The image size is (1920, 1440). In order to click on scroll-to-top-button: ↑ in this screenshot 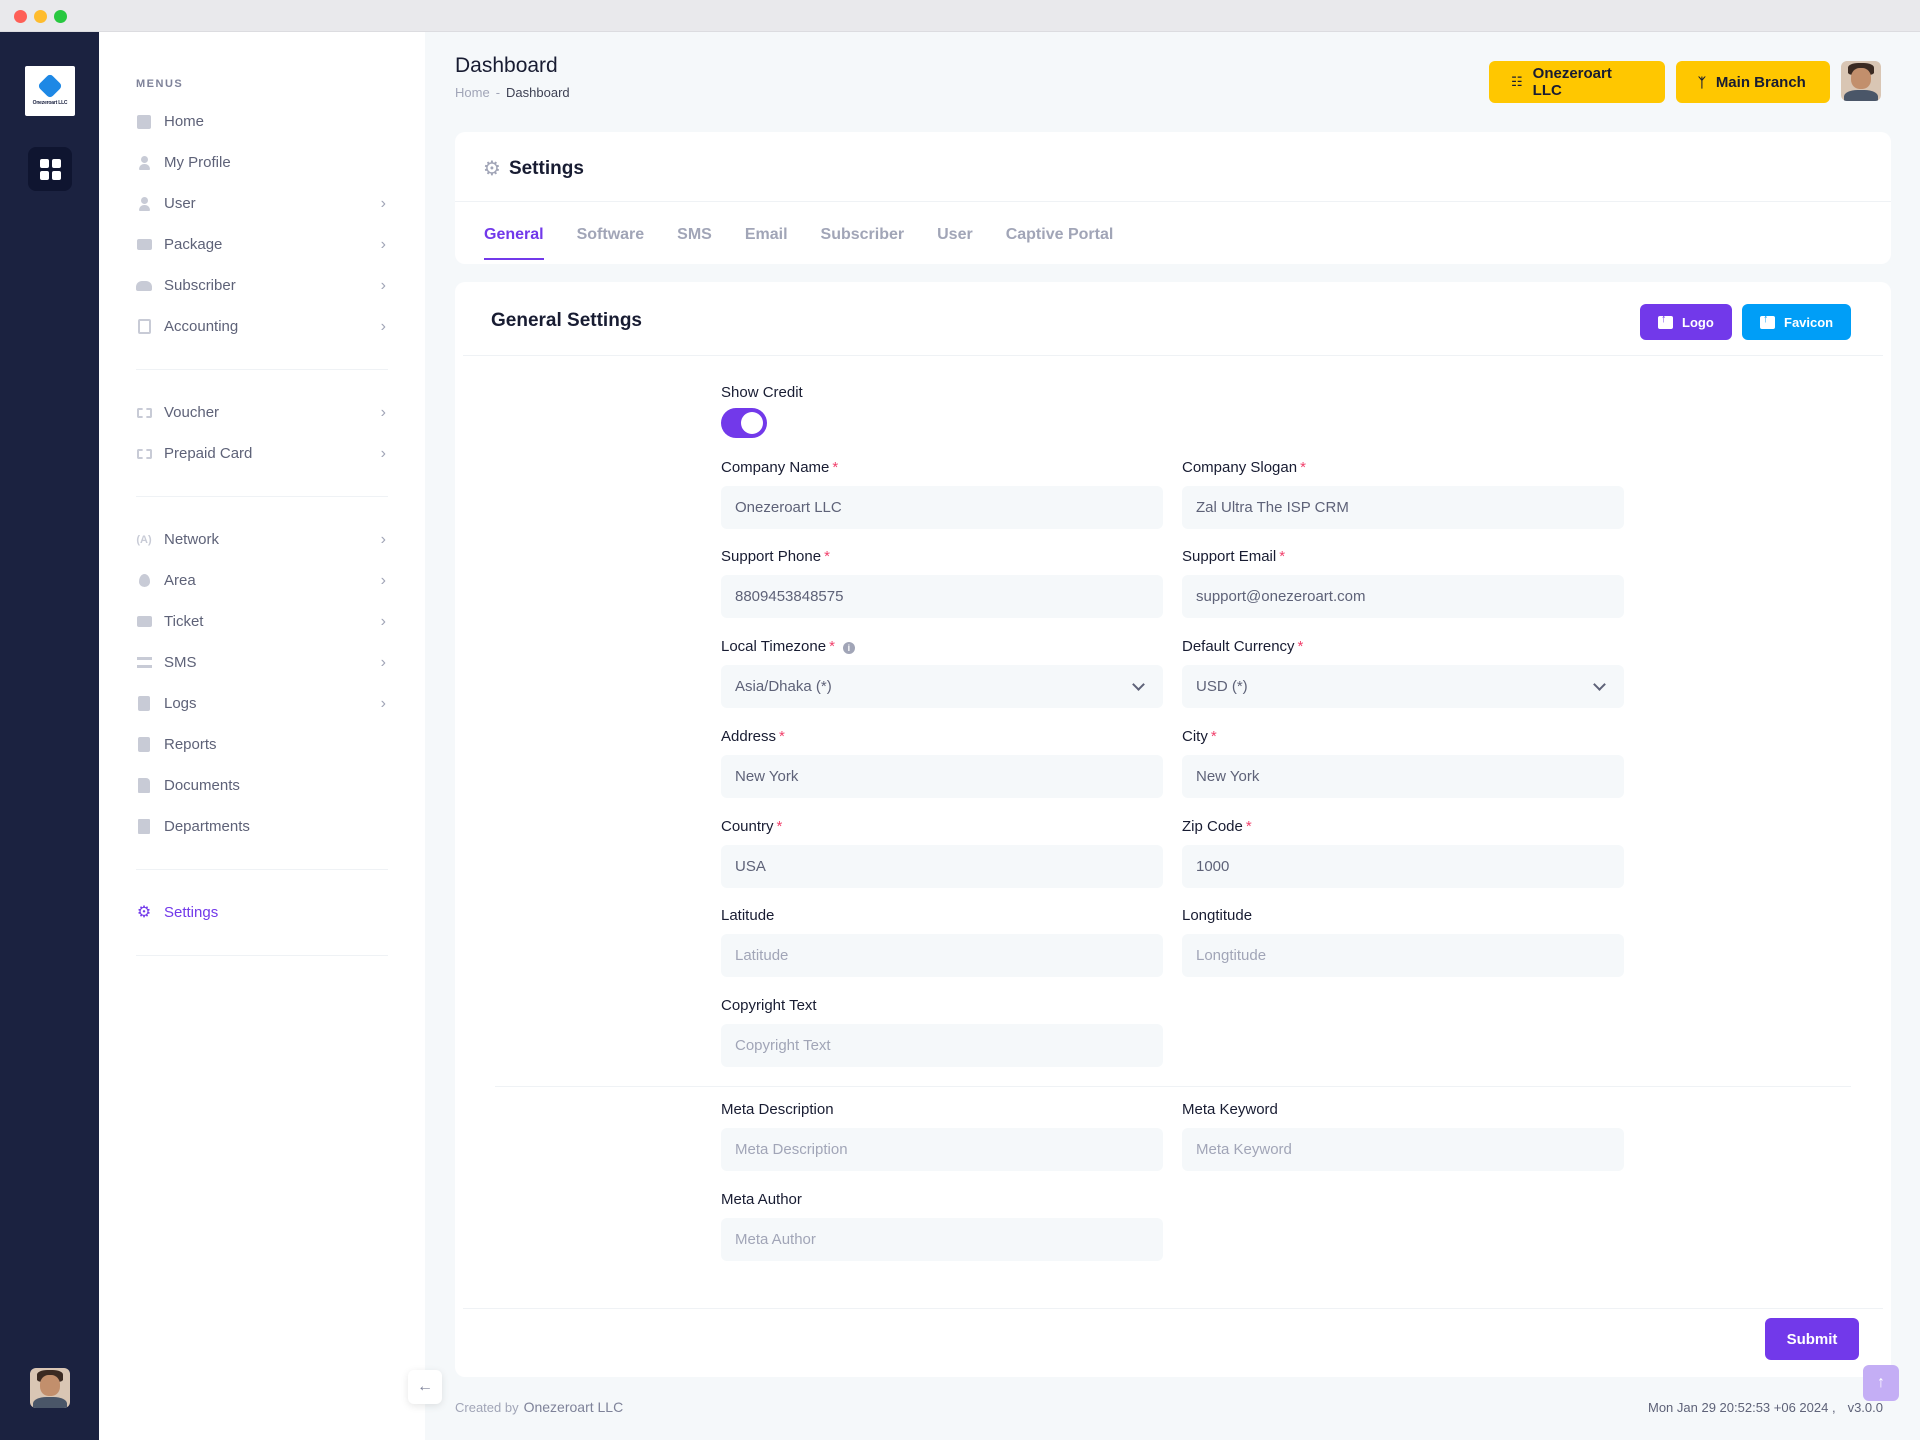, I will do `click(1881, 1383)`.